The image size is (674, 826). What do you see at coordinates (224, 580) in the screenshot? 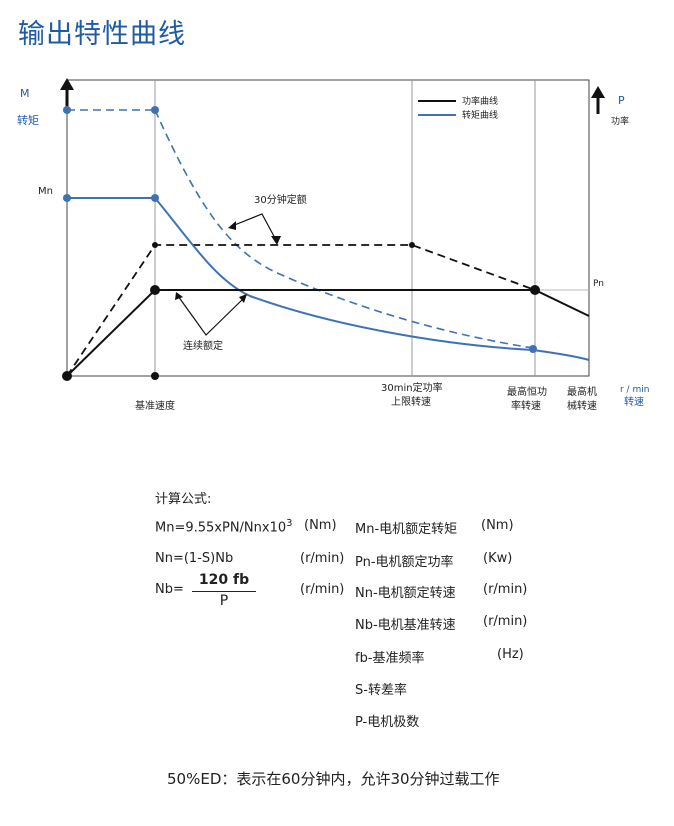
I see `formula-nb-numerator: 120 fb` at bounding box center [224, 580].